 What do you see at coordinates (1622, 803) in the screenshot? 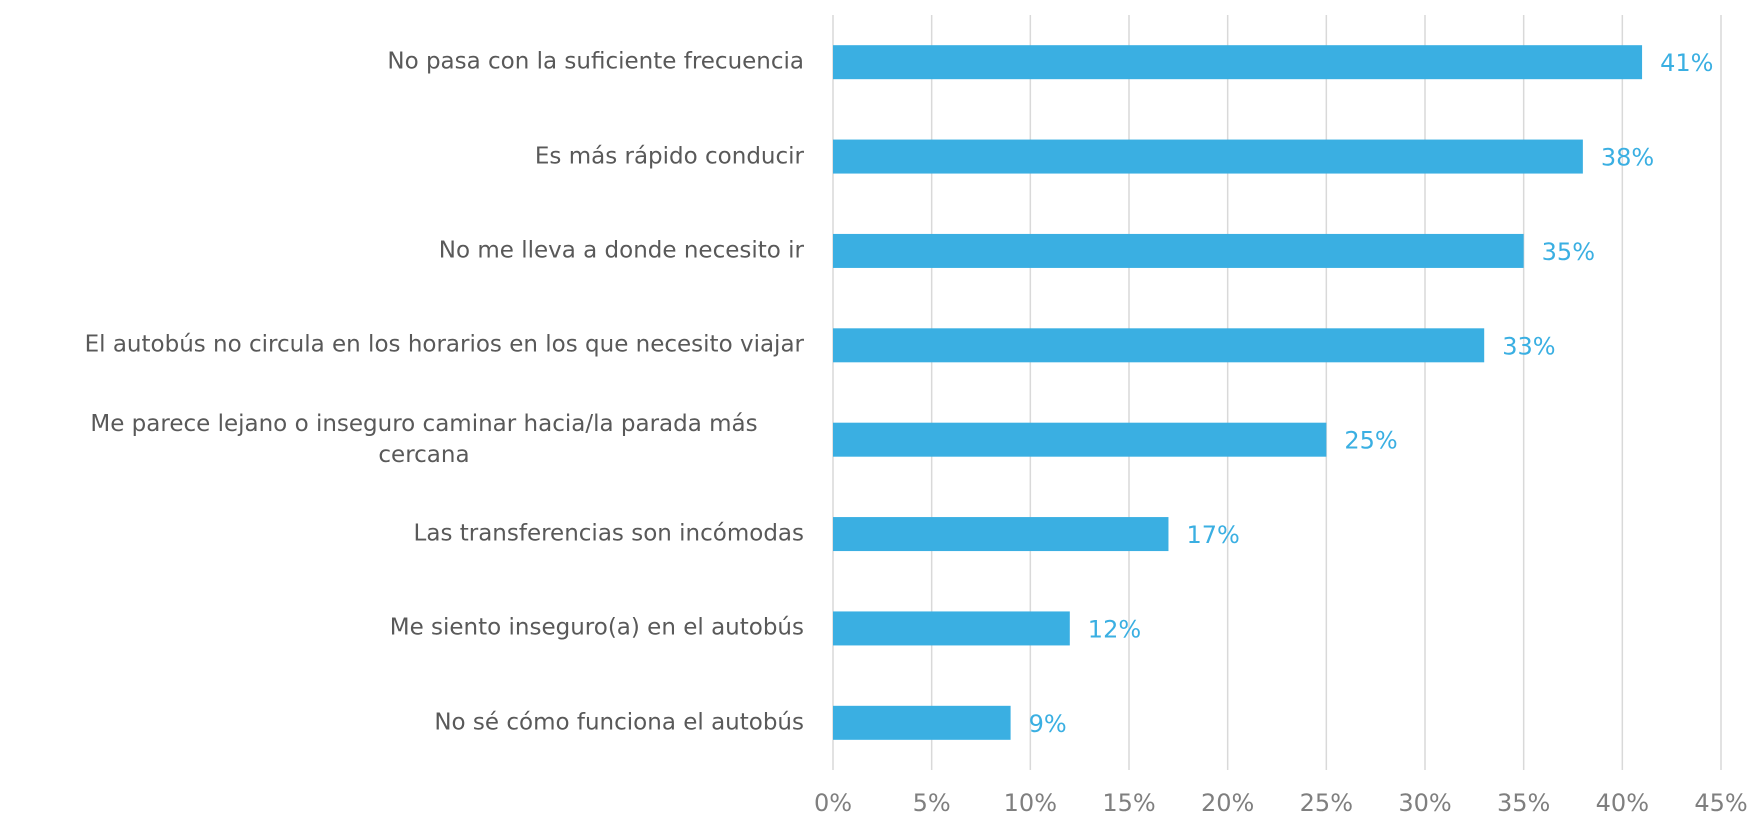
I see `x-tick-label: 40%` at bounding box center [1622, 803].